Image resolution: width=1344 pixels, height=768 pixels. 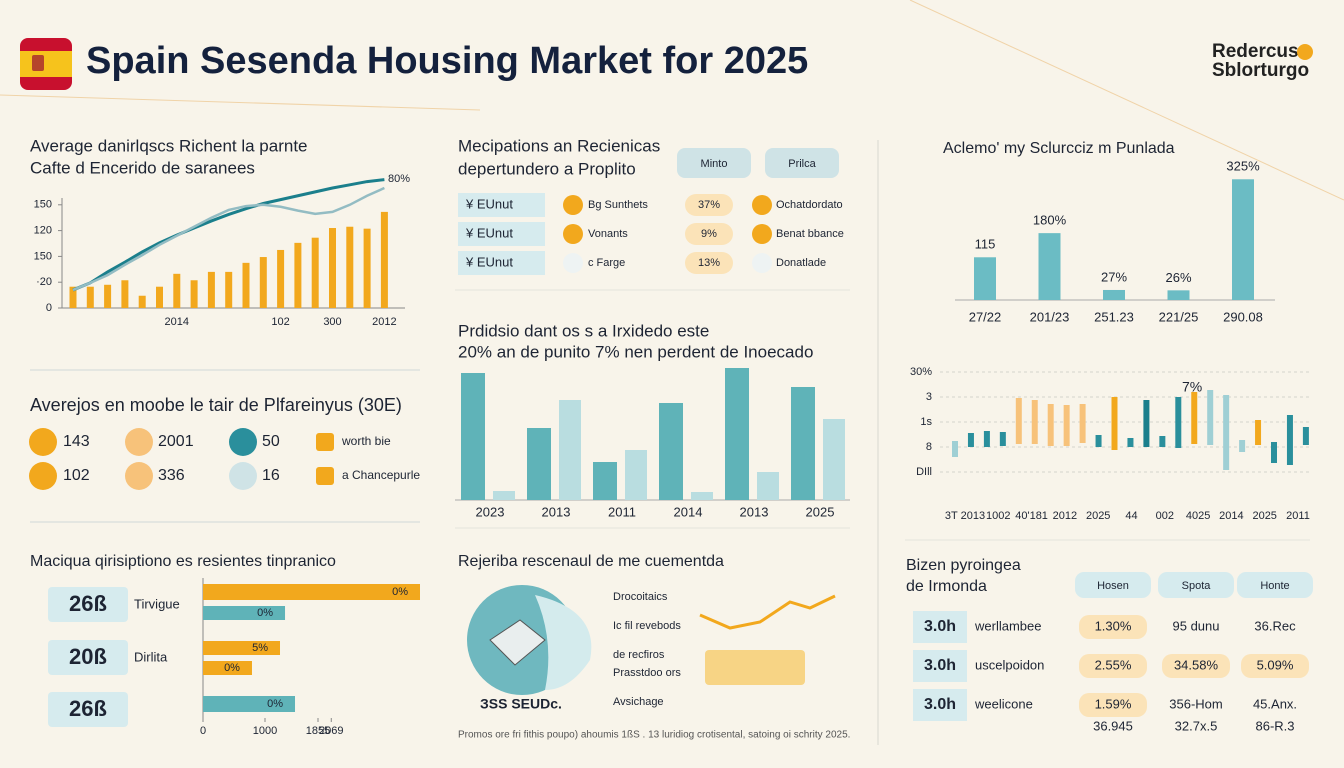 What do you see at coordinates (1274, 725) in the screenshot?
I see `cell: 86-R.3` at bounding box center [1274, 725].